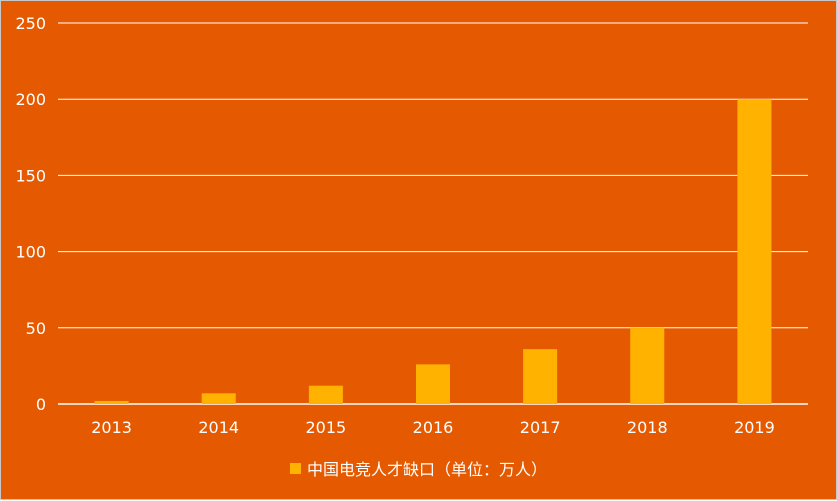 The height and width of the screenshot is (501, 837). What do you see at coordinates (30, 214) in the screenshot?
I see `y-axis-ticks: 0 50 100 150 200 250` at bounding box center [30, 214].